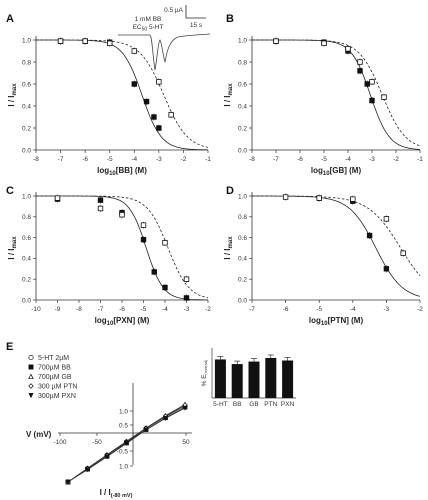 The height and width of the screenshot is (500, 428). What do you see at coordinates (220, 404) in the screenshot?
I see `inset-category-label: 5-HT` at bounding box center [220, 404].